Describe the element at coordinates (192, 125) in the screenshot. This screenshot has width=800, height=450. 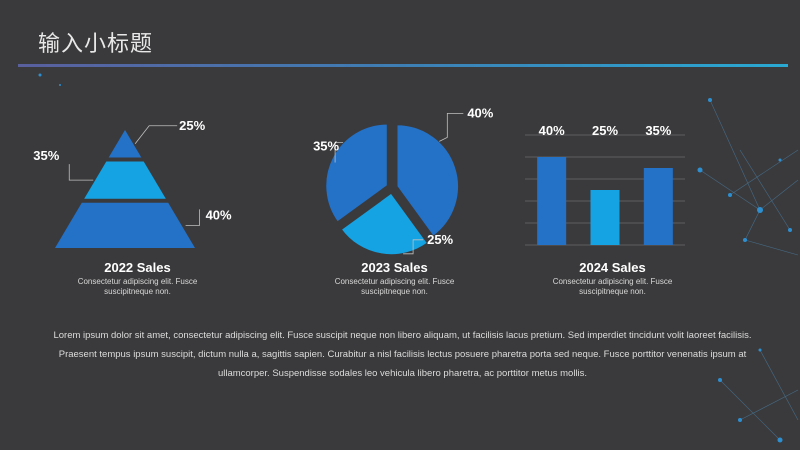
I see `pyramid-label-top: 25%` at that location.